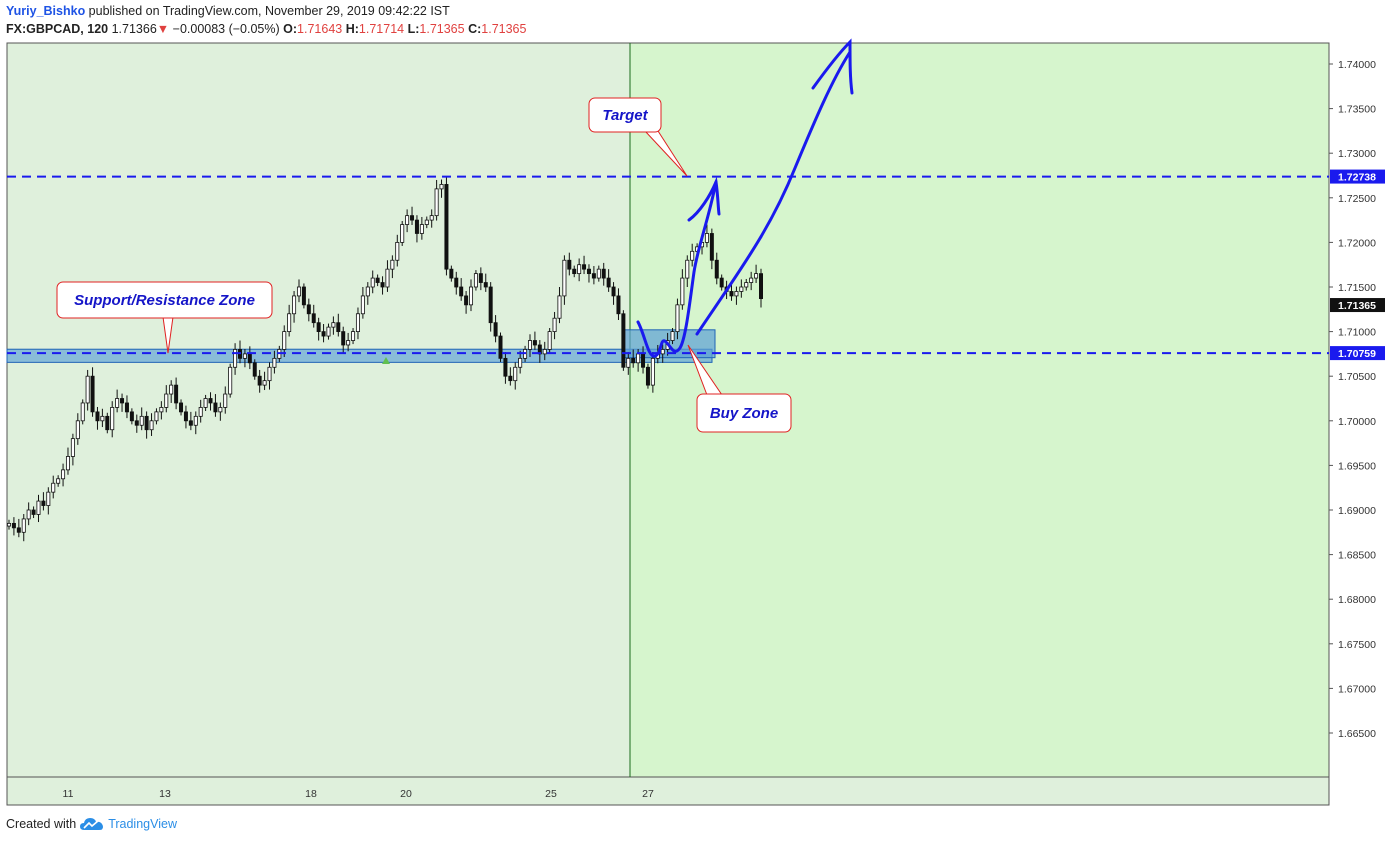 Image resolution: width=1392 pixels, height=842 pixels. Describe the element at coordinates (638, 137) in the screenshot. I see `target-label-callout: Target` at that location.